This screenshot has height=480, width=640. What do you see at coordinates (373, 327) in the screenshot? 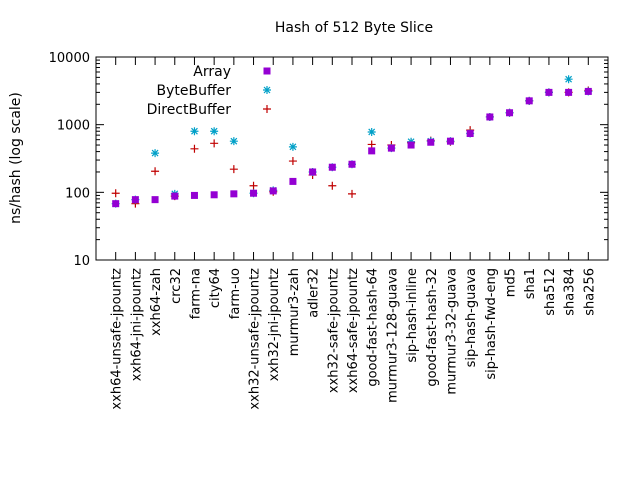
I see `x-tick-label: good-fast-hash-64` at bounding box center [373, 327].